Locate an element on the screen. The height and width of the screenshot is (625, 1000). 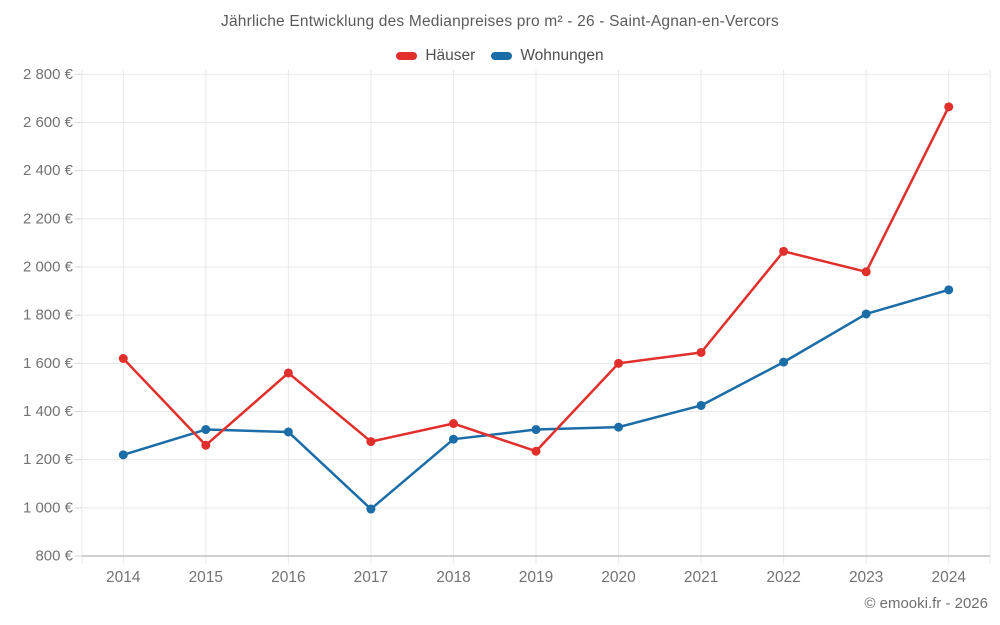
y-axis-label: 1 400 € is located at coordinates (48, 411).